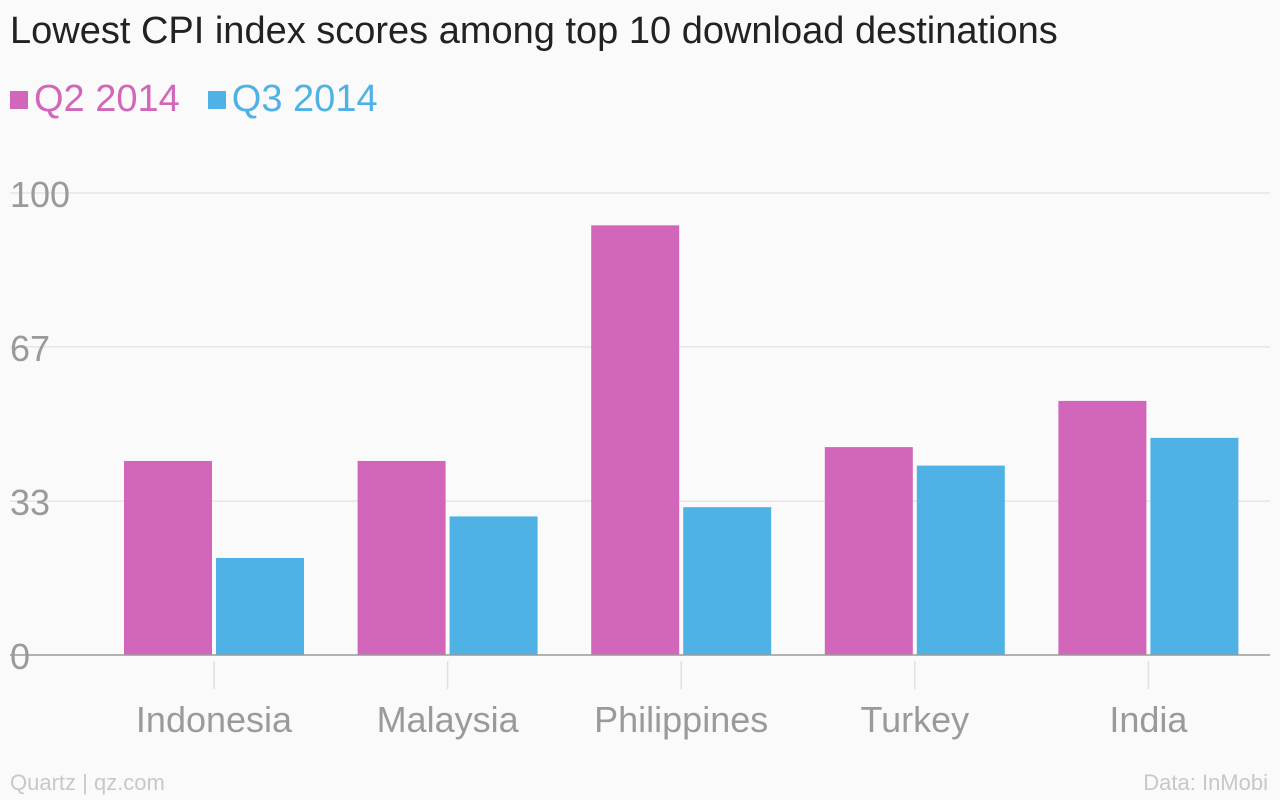  What do you see at coordinates (216, 99) in the screenshot?
I see `legend-swatch-q3` at bounding box center [216, 99].